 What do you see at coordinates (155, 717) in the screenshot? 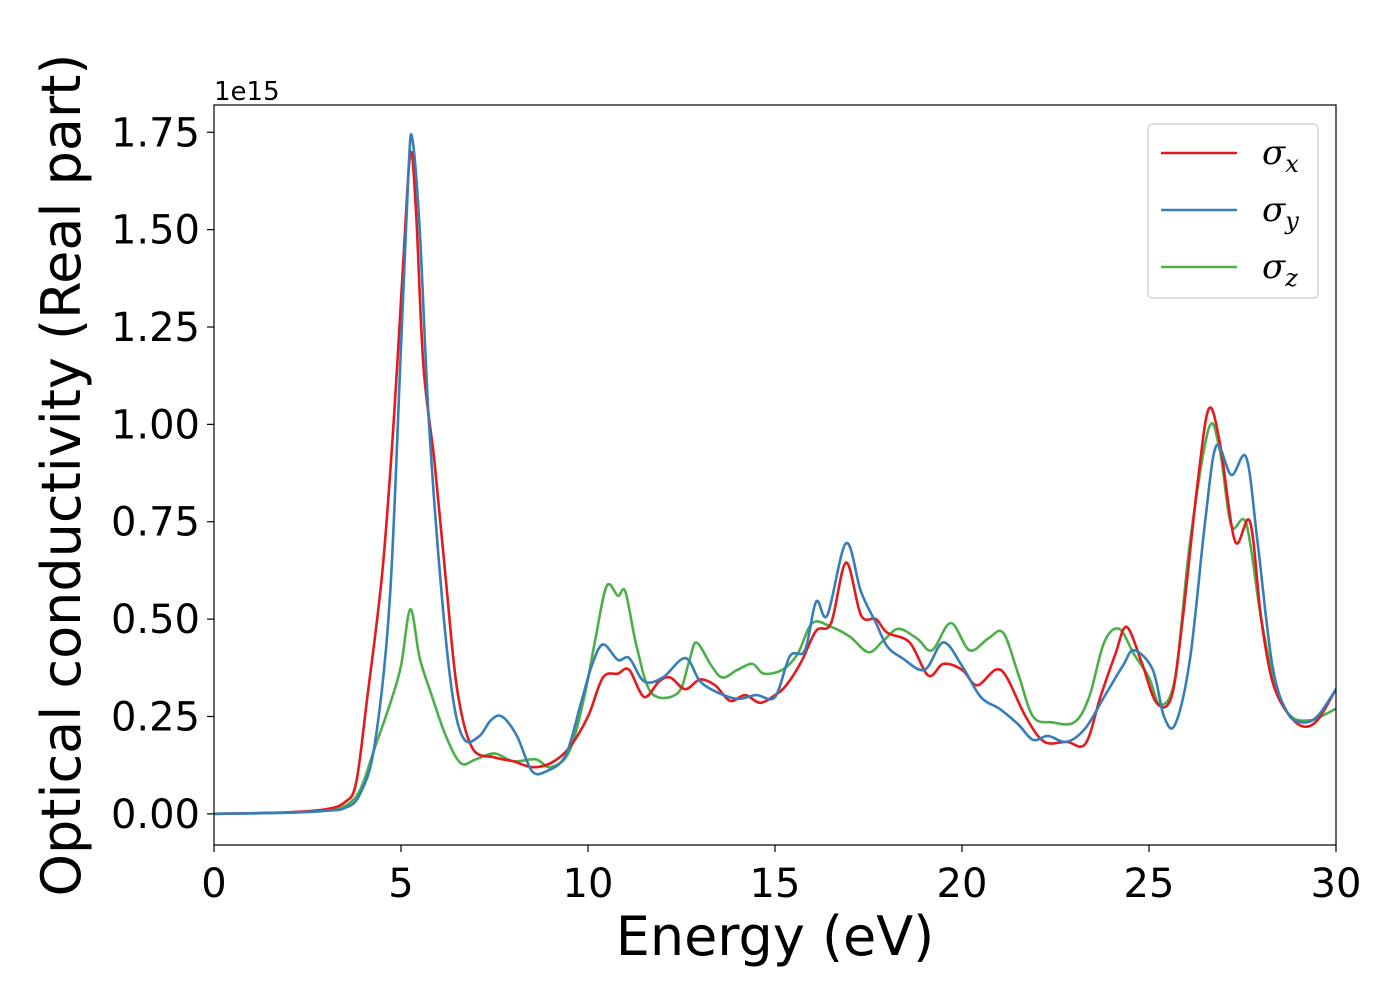
I see `y-tick-label: 0.25` at bounding box center [155, 717].